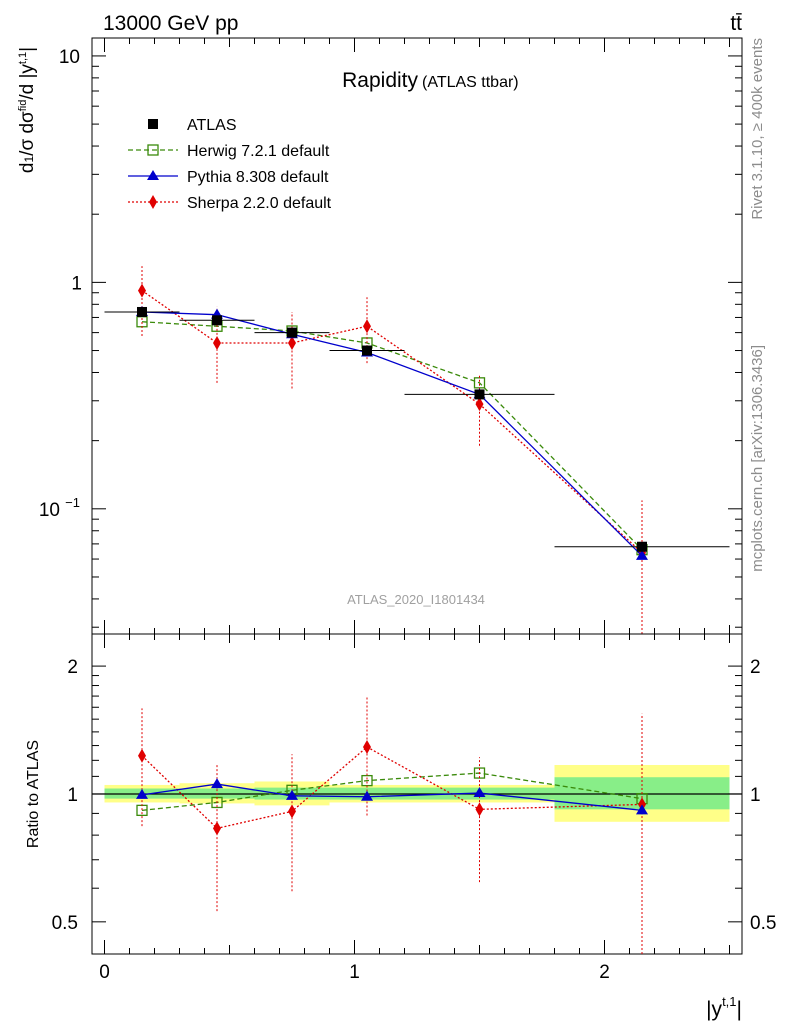  I want to click on plot-subtitle: (ATLAS ttbar), so click(470, 82).